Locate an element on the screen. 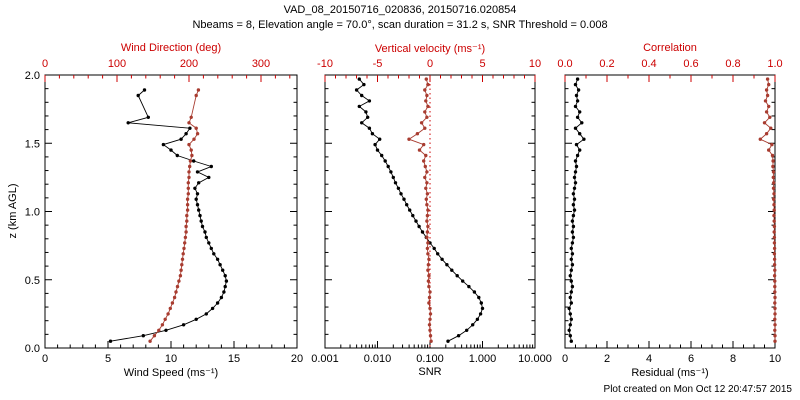 The height and width of the screenshot is (400, 800). svg-text: 300 is located at coordinates (261, 64).